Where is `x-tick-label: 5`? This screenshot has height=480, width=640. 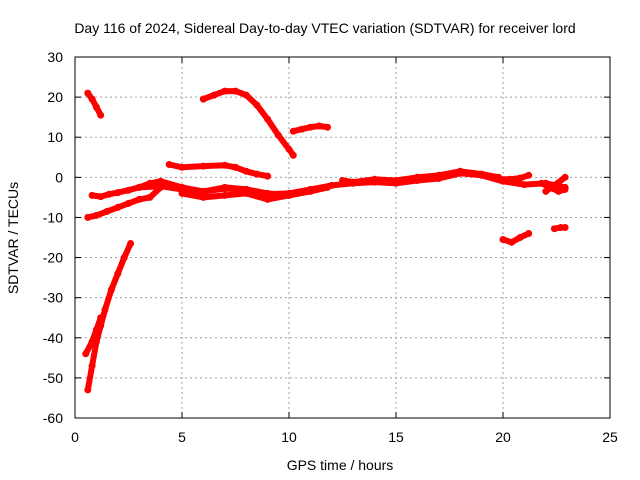
x-tick-label: 5 is located at coordinates (182, 437).